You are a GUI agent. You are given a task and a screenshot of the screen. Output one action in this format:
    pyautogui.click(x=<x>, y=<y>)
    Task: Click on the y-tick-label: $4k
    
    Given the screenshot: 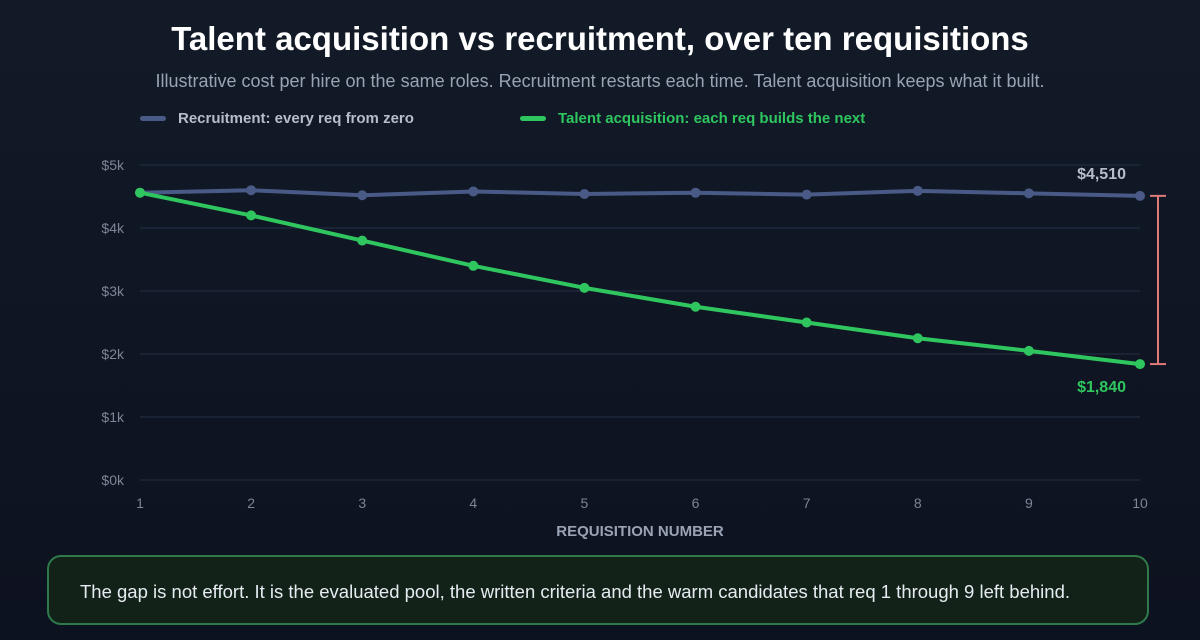 What is the action you would take?
    pyautogui.click(x=113, y=228)
    